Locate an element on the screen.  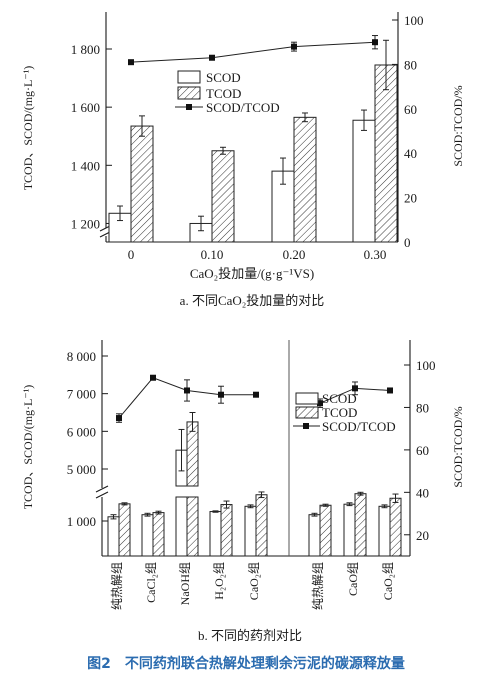
panel-b-left-tick-label: 5 000 is located at coordinates (81, 469).